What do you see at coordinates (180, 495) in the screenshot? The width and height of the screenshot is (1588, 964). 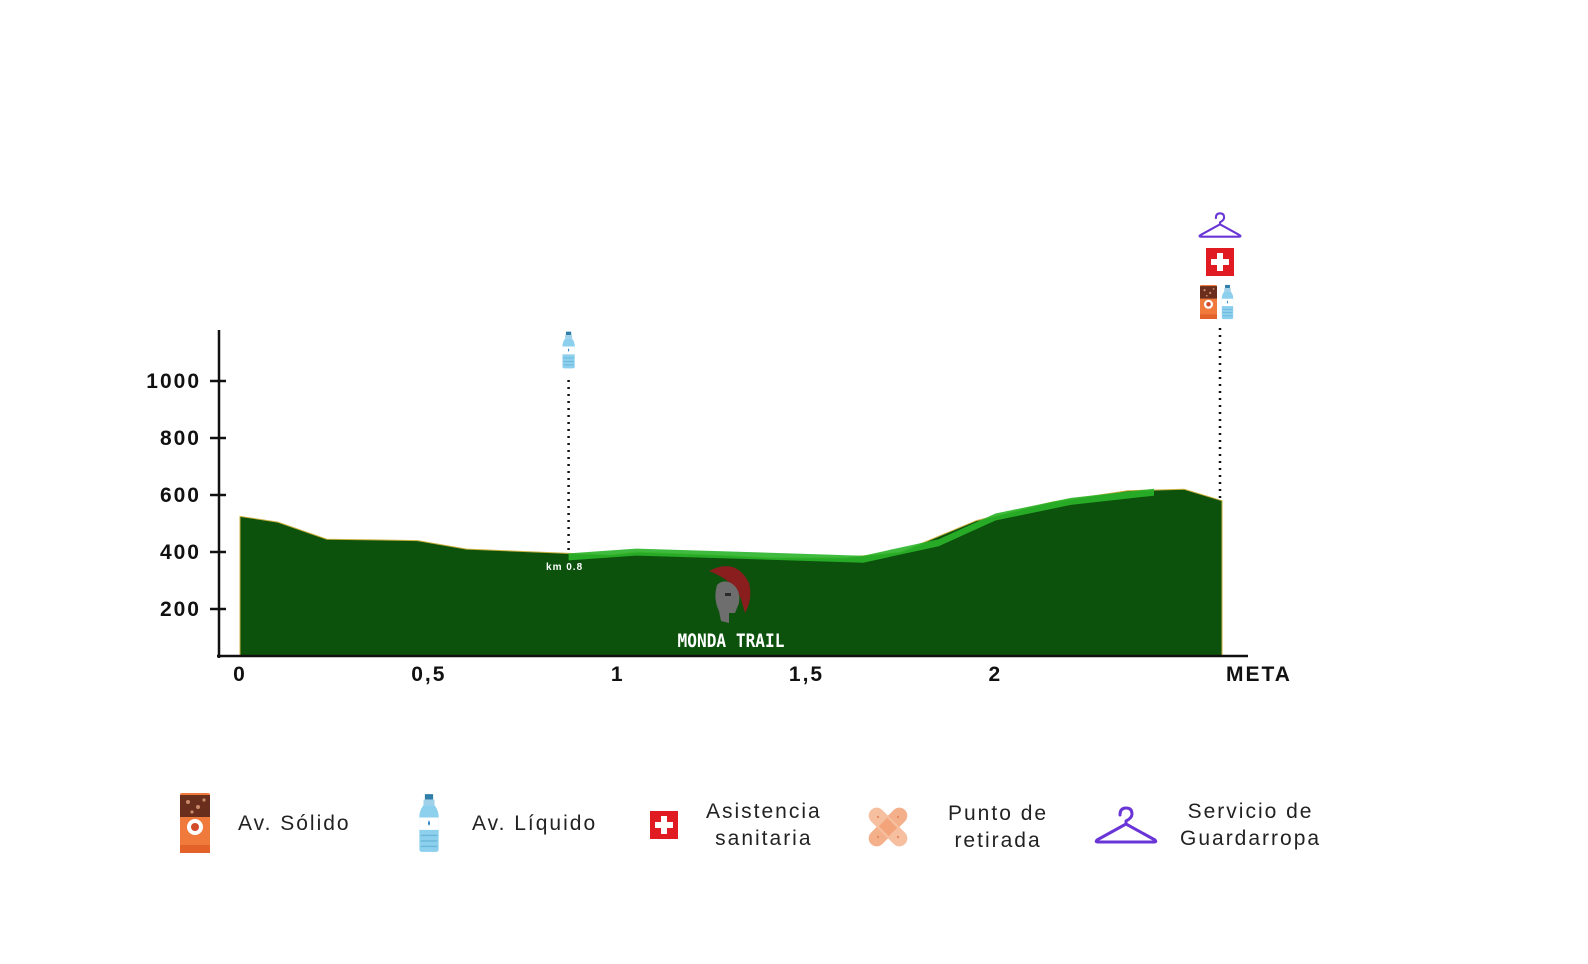 I see `y-tick-label: 600` at bounding box center [180, 495].